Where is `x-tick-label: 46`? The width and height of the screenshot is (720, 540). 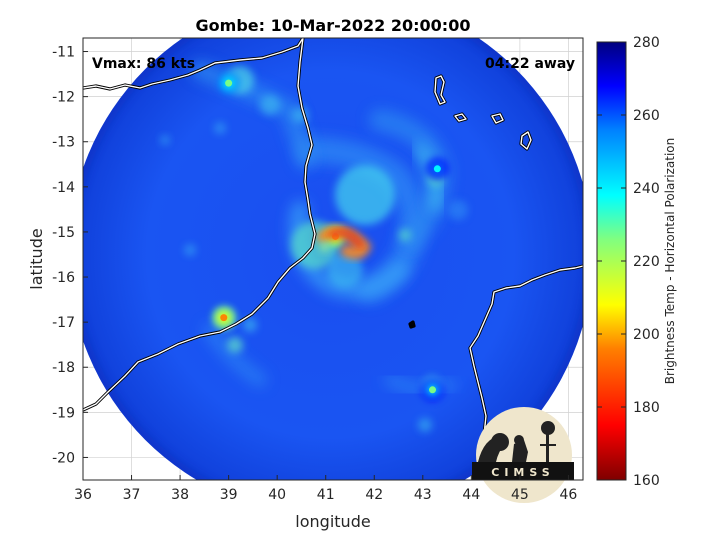 x-tick-label: 46 is located at coordinates (569, 495).